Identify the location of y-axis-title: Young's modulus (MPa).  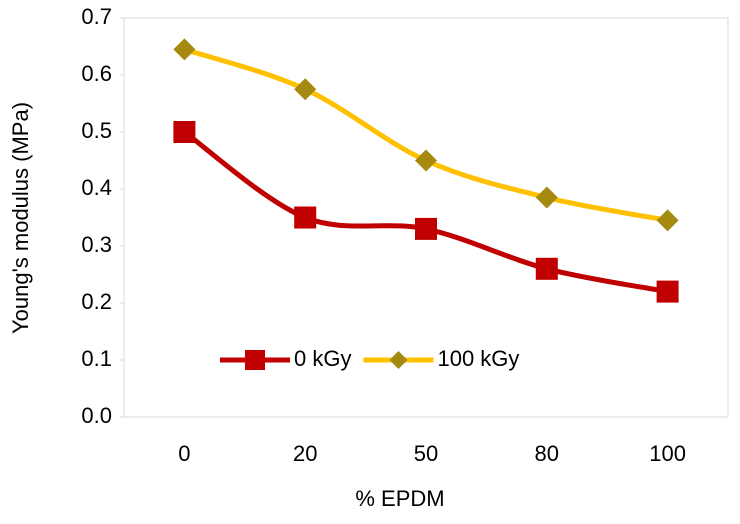
(20, 218).